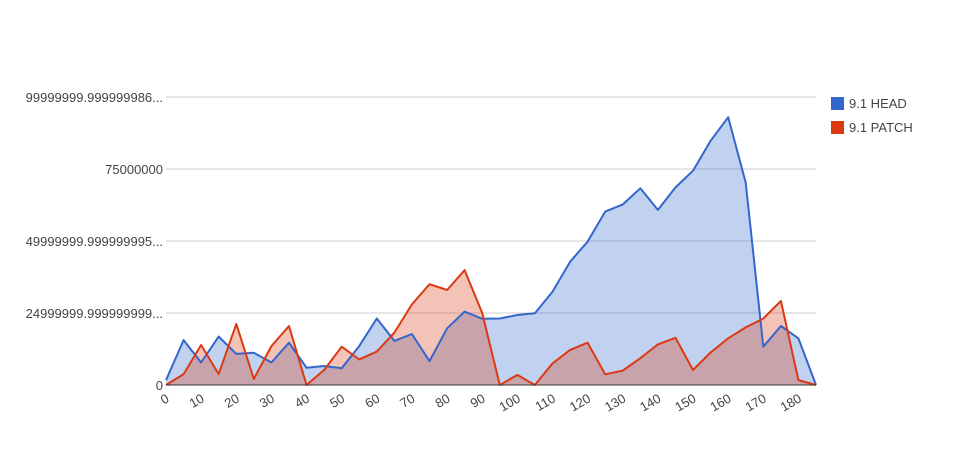 This screenshot has width=965, height=467. What do you see at coordinates (165, 399) in the screenshot?
I see `x-tick-label: 0` at bounding box center [165, 399].